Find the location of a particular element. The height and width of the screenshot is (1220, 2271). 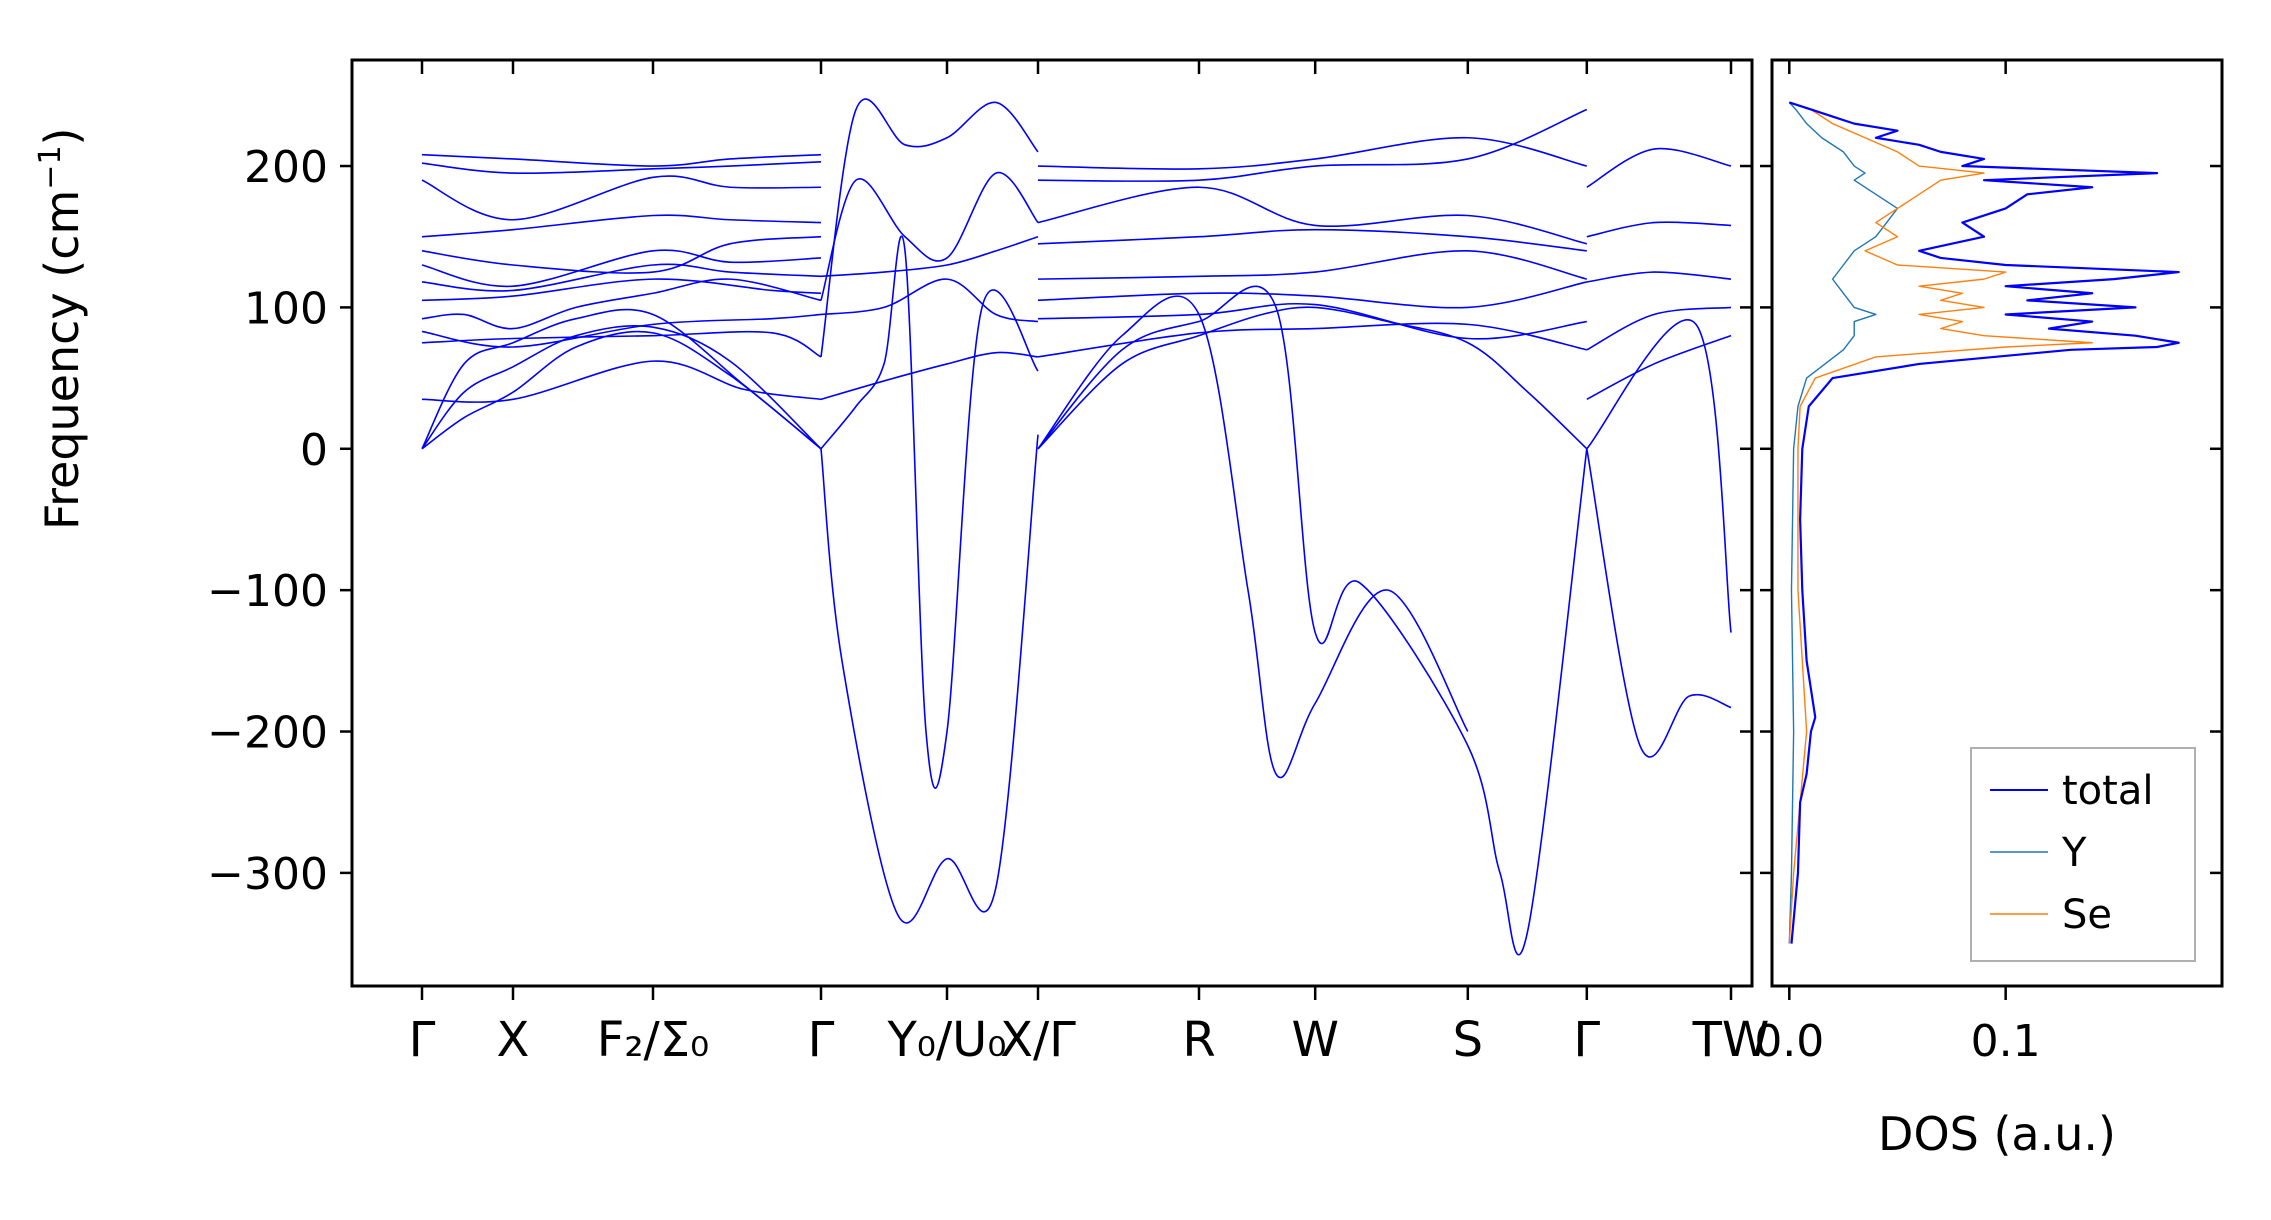

y-tick-label: 0 is located at coordinates (314, 450).